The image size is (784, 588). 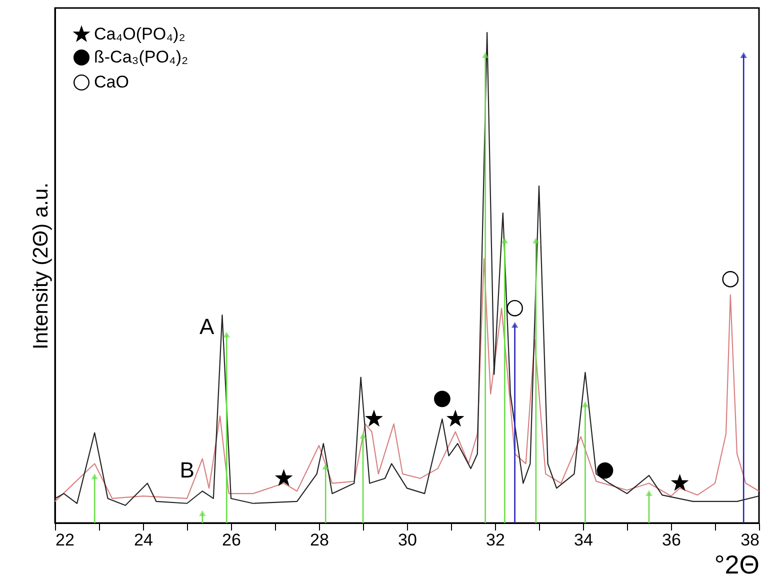 I want to click on x-tick-label: 34, so click(x=583, y=540).